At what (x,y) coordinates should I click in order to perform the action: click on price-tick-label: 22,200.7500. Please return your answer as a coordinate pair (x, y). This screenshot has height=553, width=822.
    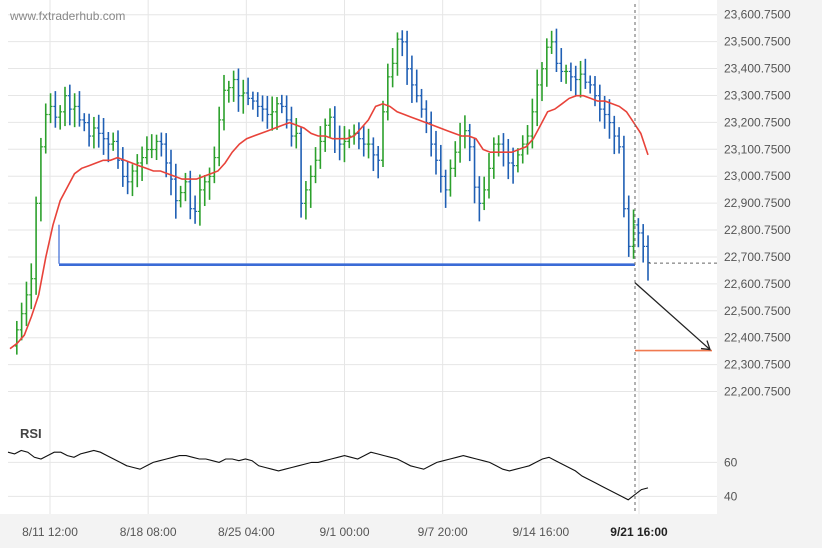
    Looking at the image, I should click on (757, 392).